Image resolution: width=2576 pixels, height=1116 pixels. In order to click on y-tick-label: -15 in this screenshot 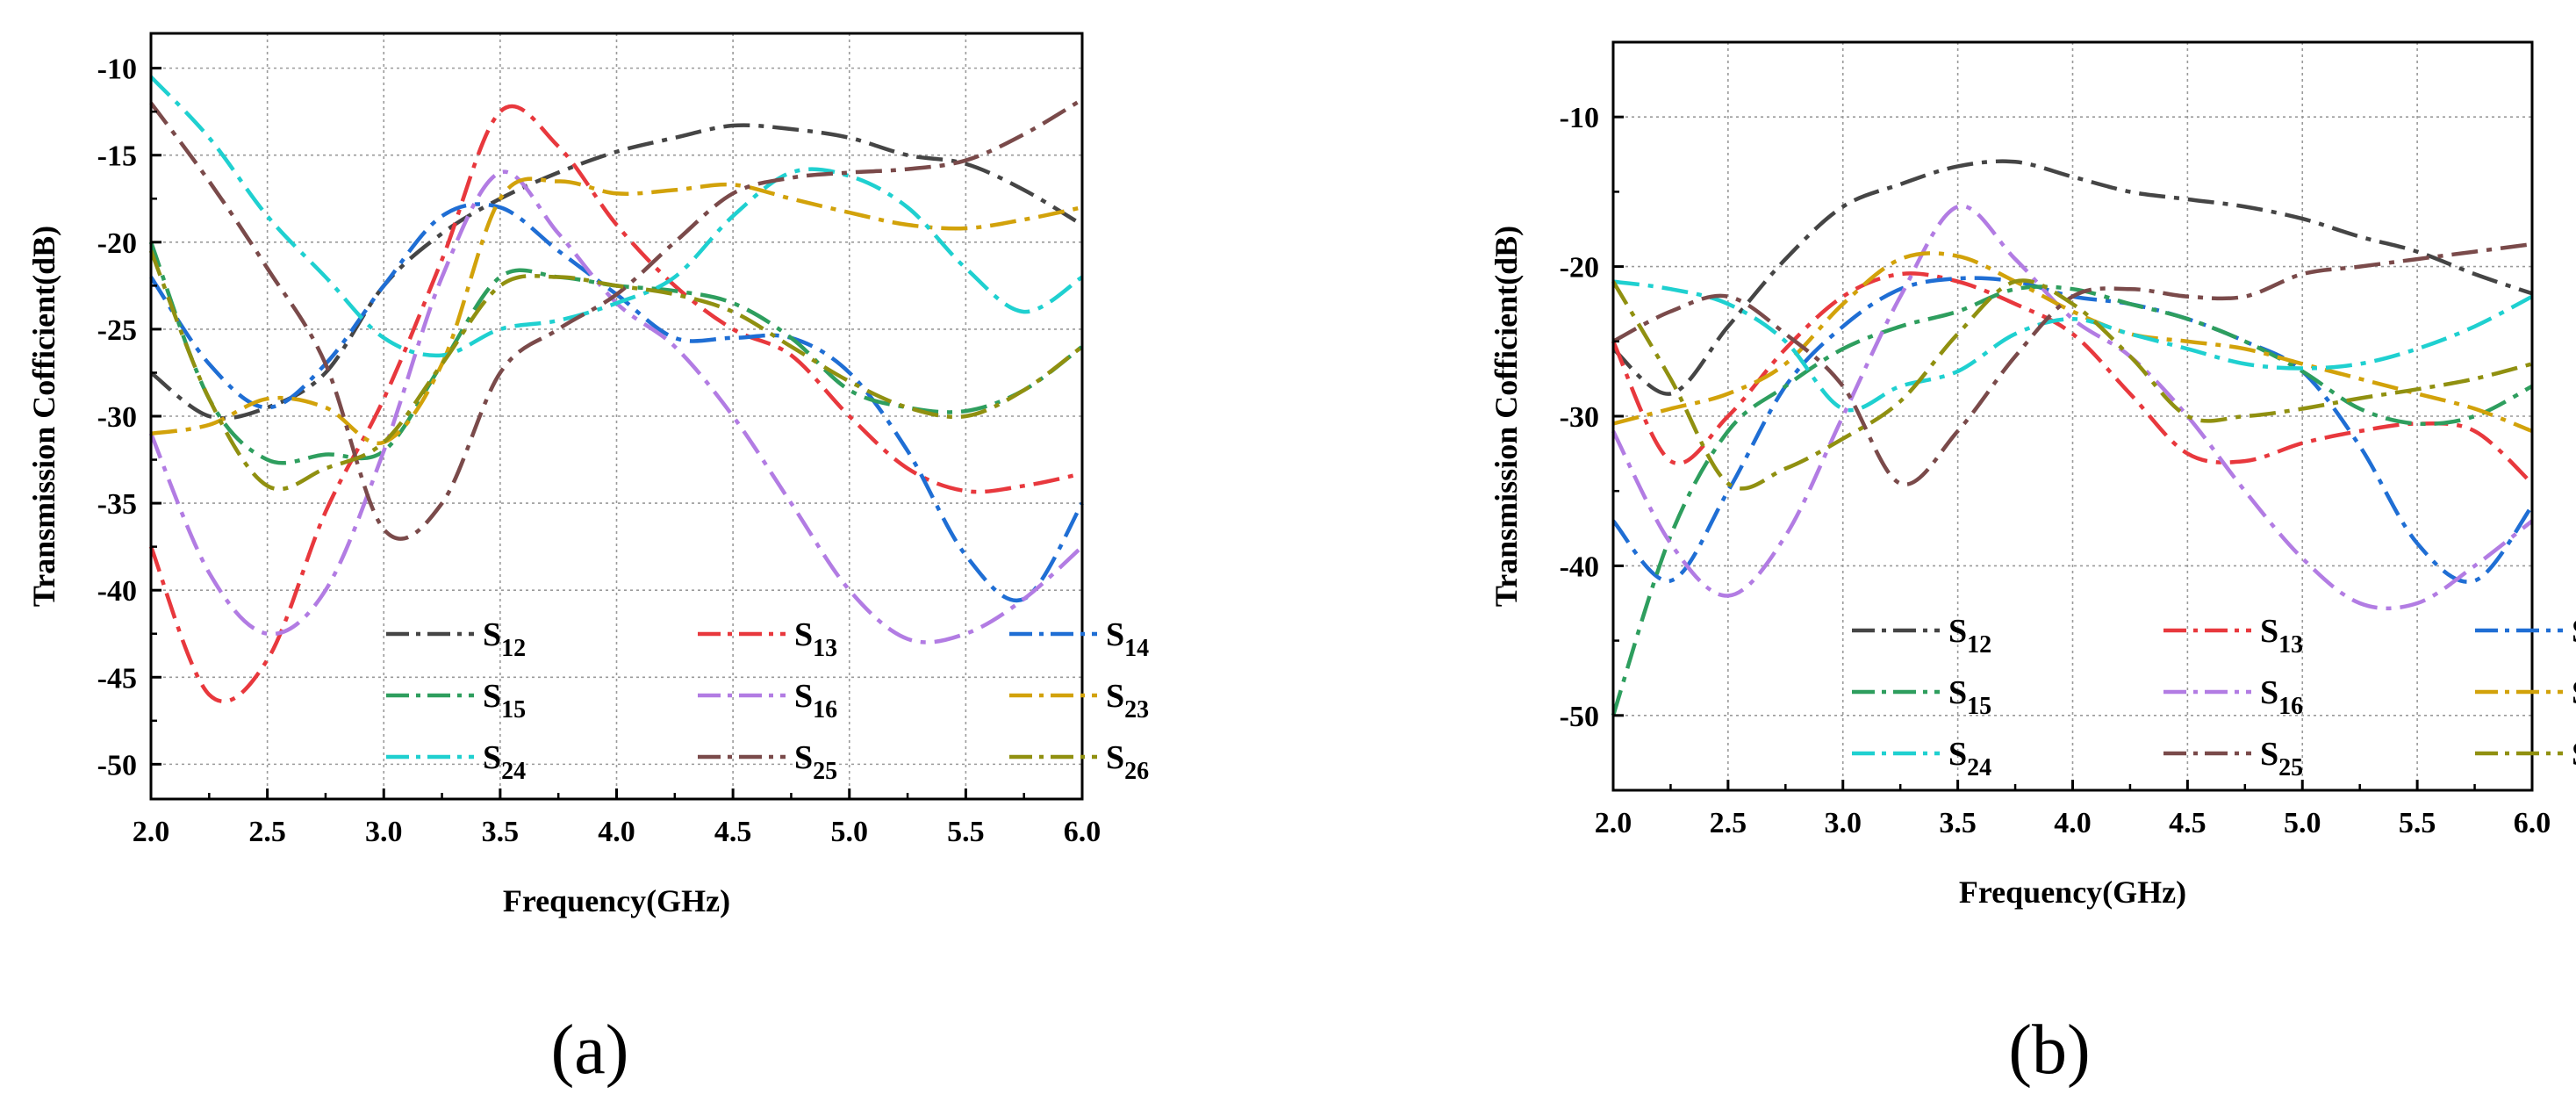, I will do `click(117, 156)`.